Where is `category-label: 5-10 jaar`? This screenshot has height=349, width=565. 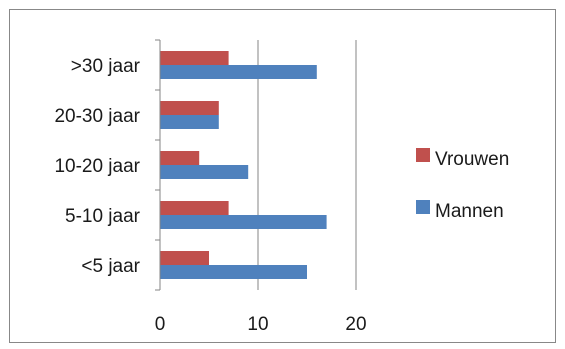 category-label: 5-10 jaar is located at coordinates (103, 216).